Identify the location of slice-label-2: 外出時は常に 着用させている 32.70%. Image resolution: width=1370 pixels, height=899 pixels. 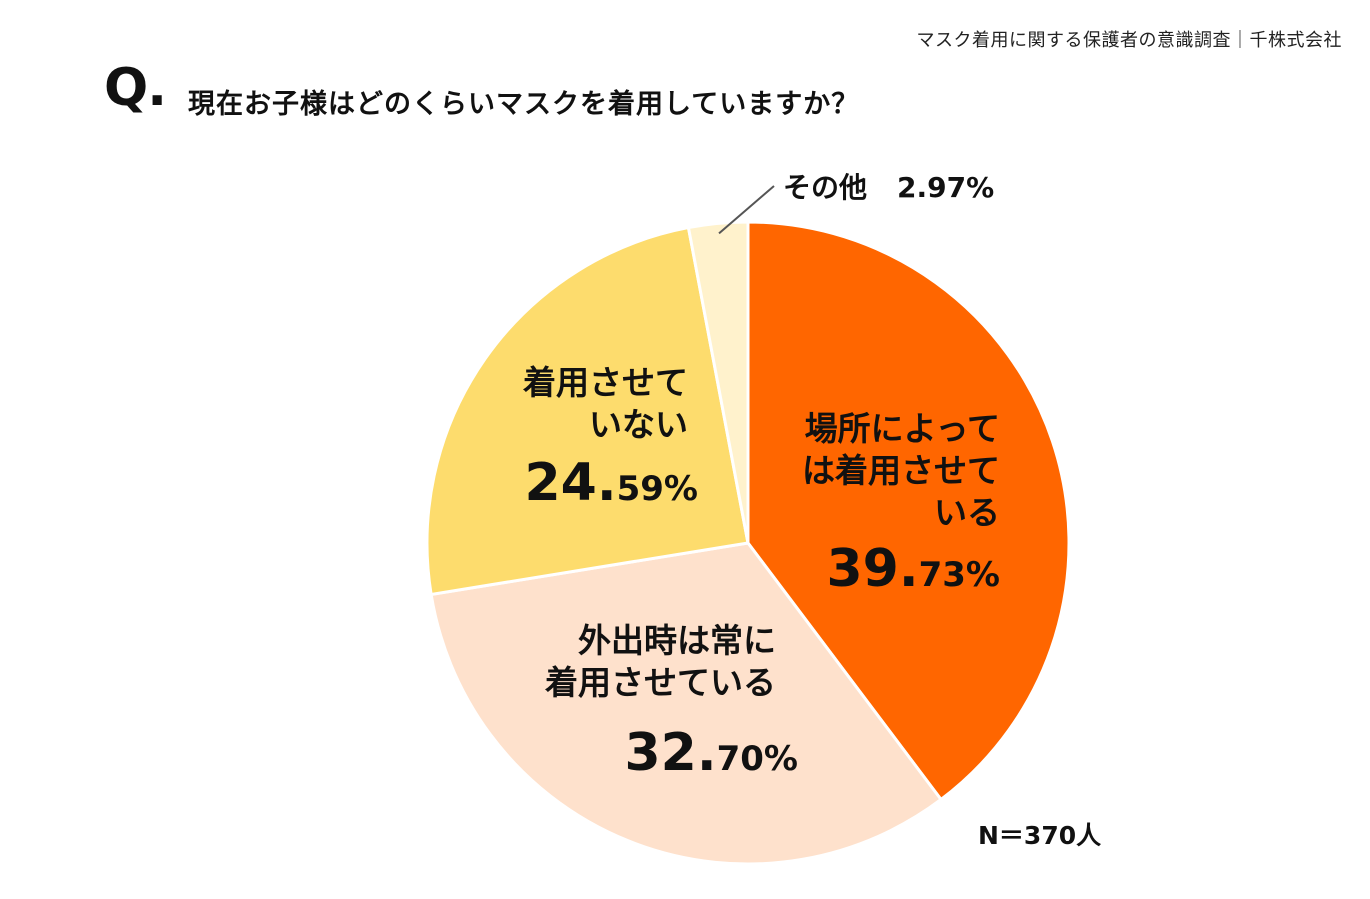
(671, 700).